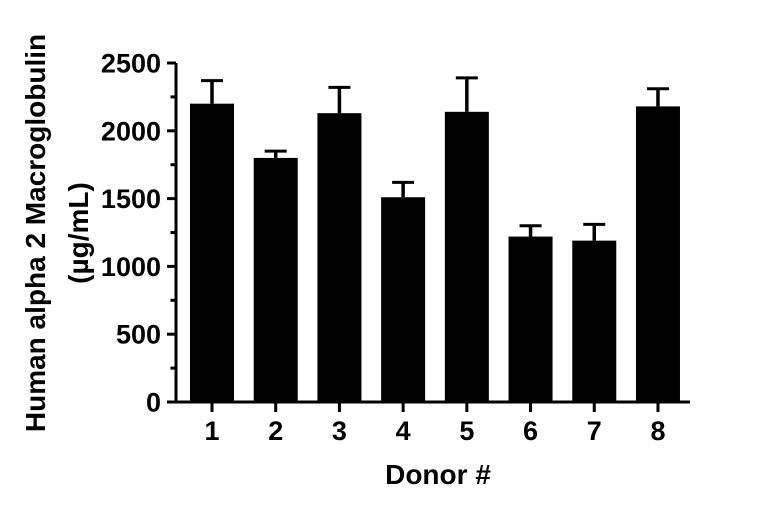 This screenshot has width=768, height=514. I want to click on y-axis-ticks: 0 500 1000 1500 2000 2500, so click(138, 233).